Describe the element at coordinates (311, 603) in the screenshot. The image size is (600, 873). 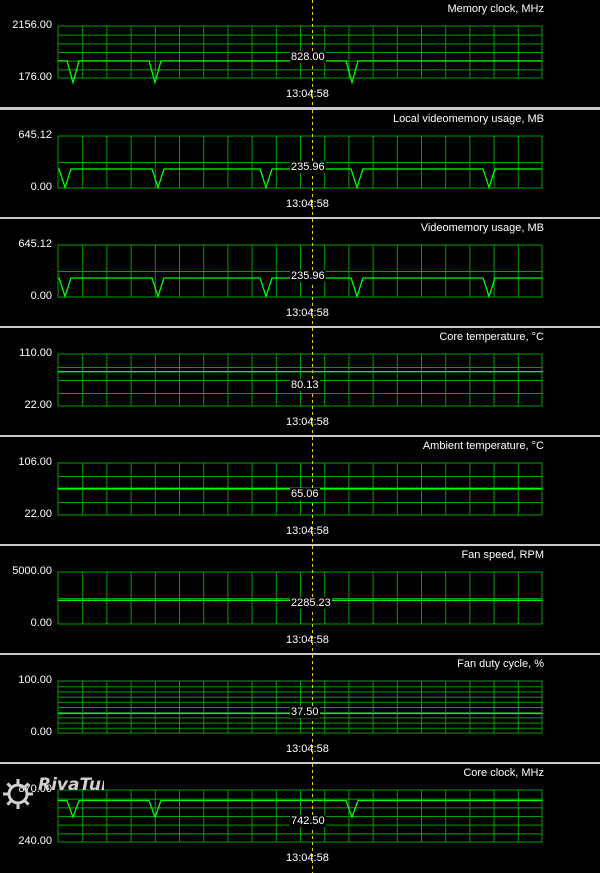
I see `current-value-readout: 2285.23` at that location.